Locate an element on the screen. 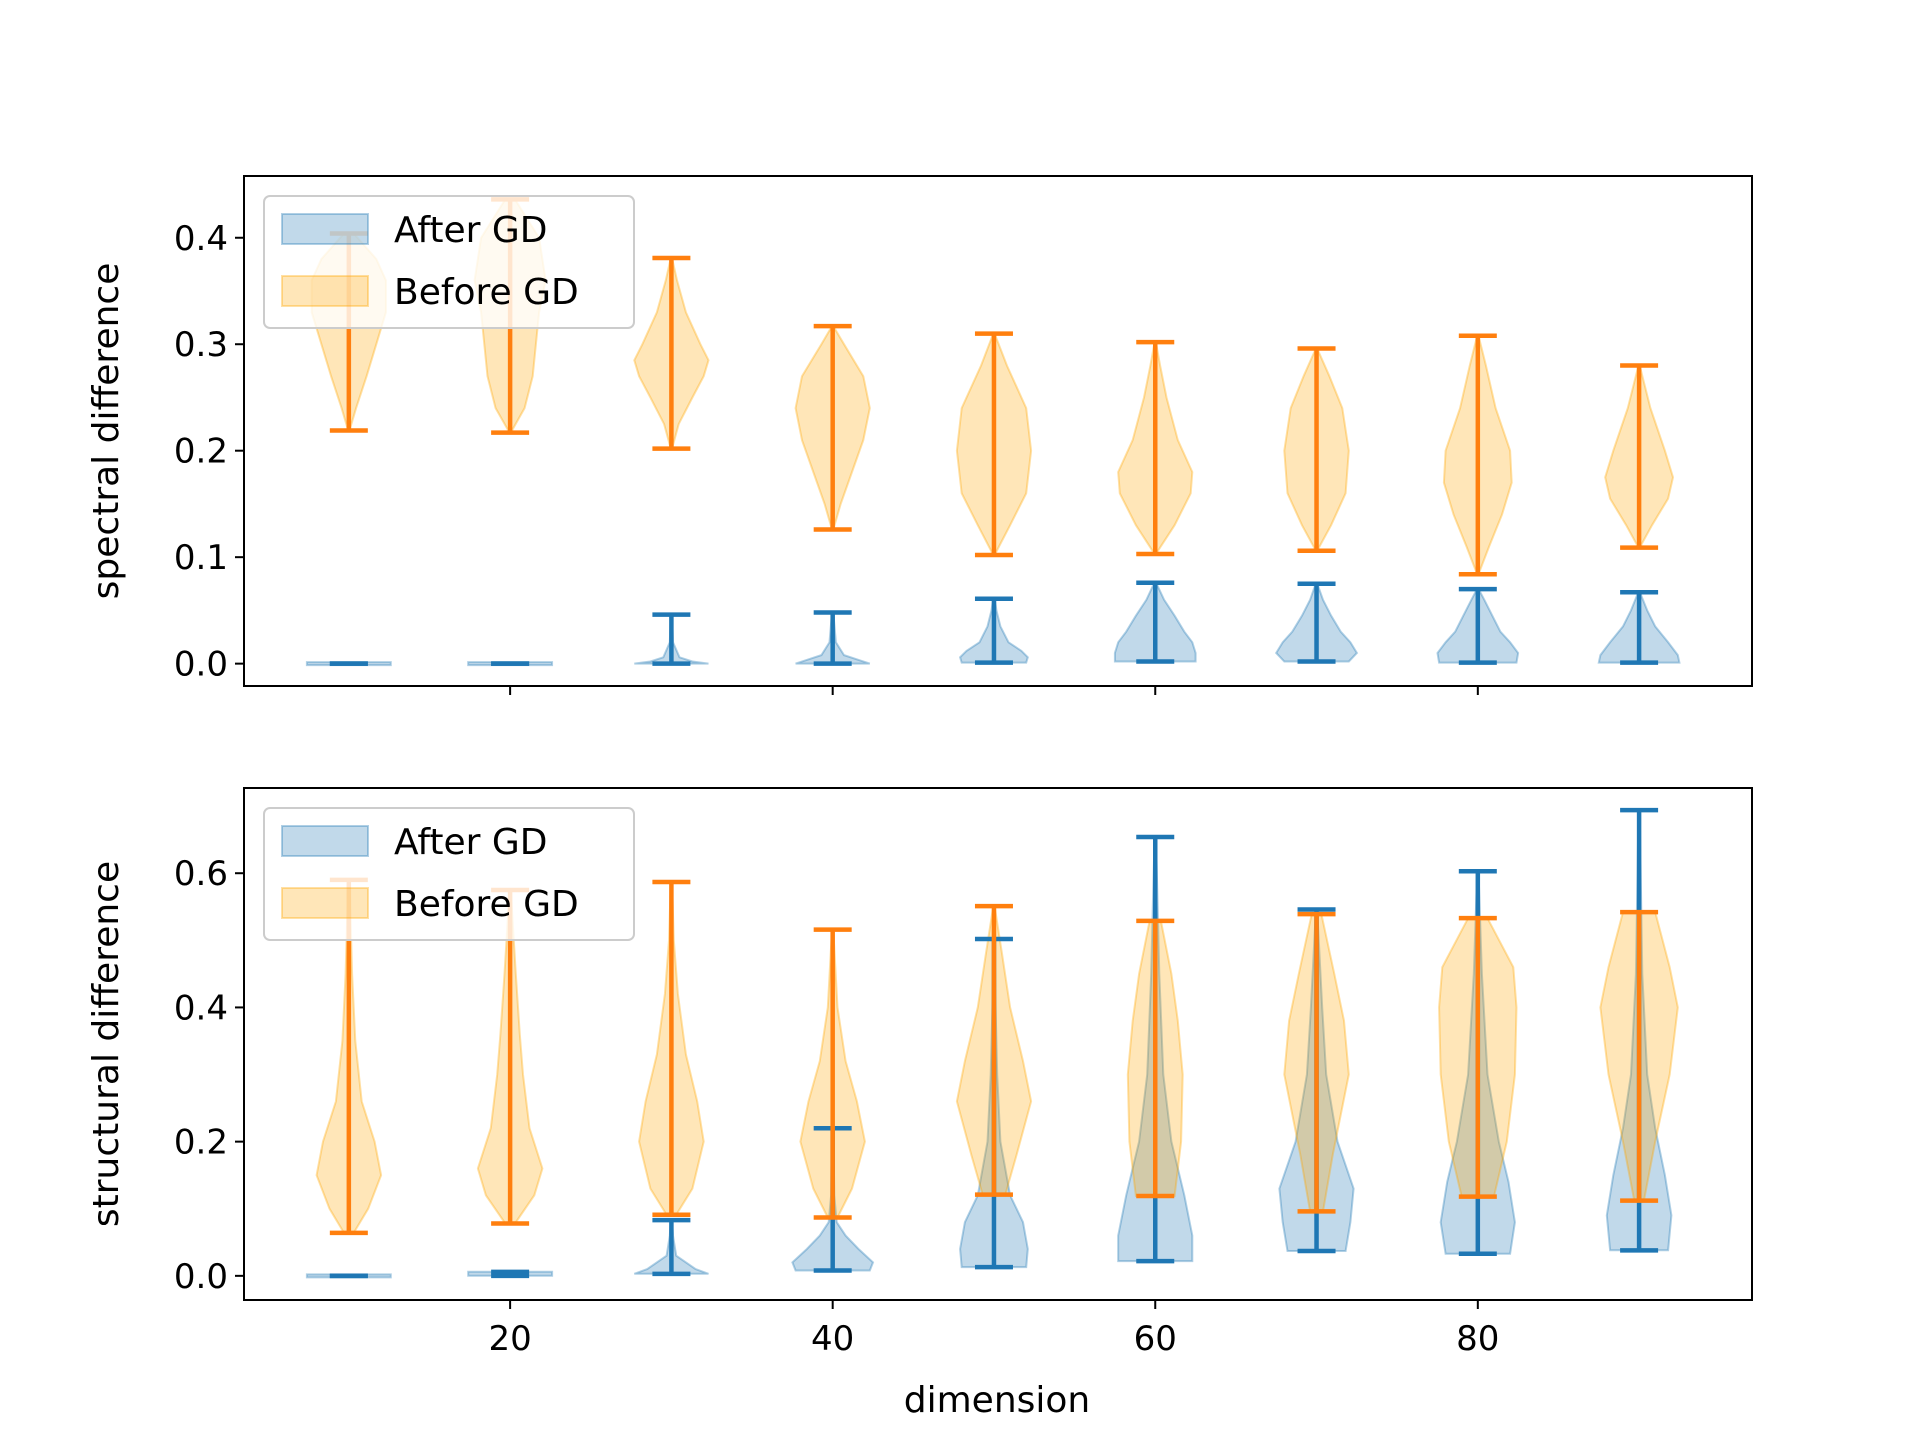 The width and height of the screenshot is (1920, 1440). y-tick-label: 0.1 is located at coordinates (201, 558).